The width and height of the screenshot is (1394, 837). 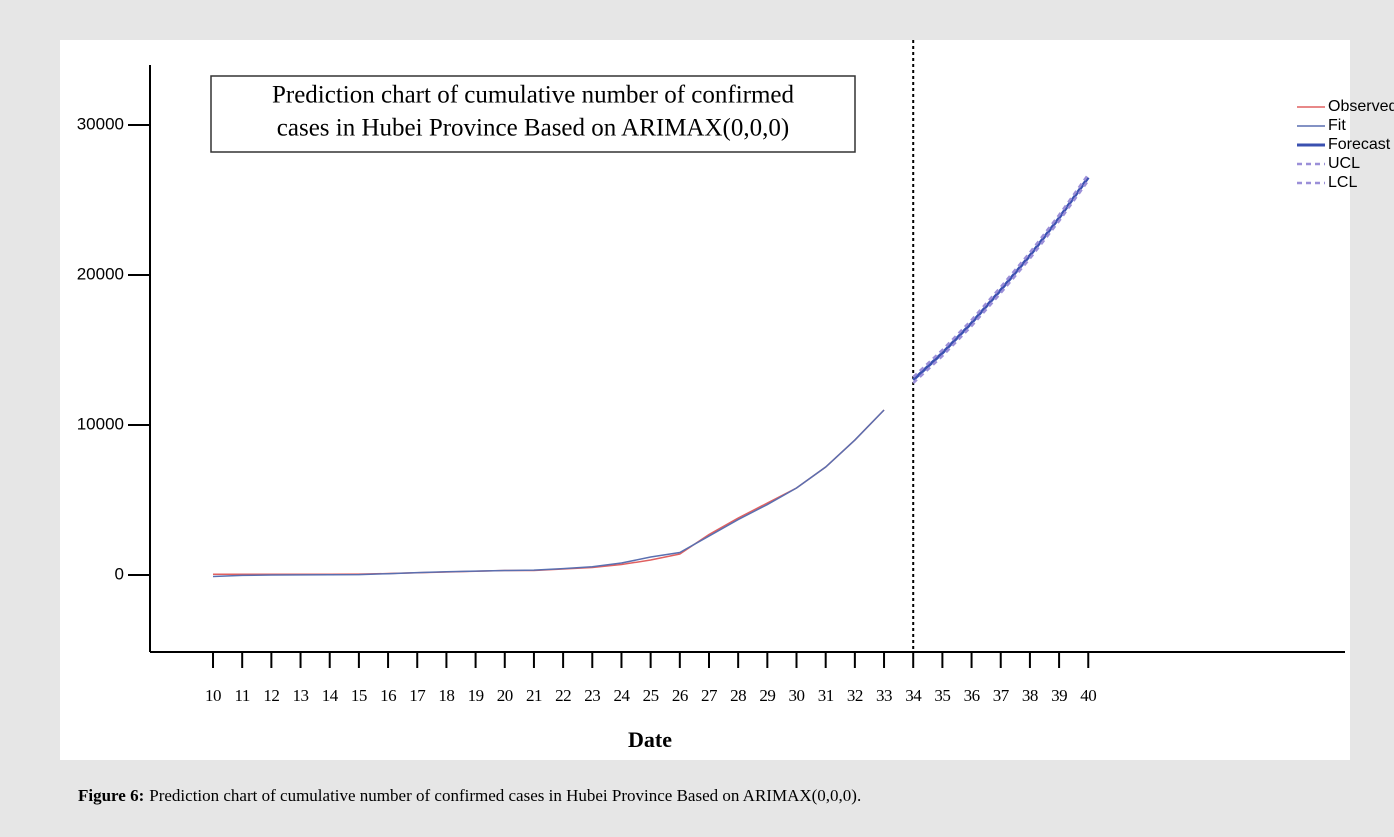 I want to click on x-axis-label: Date, so click(x=650, y=739).